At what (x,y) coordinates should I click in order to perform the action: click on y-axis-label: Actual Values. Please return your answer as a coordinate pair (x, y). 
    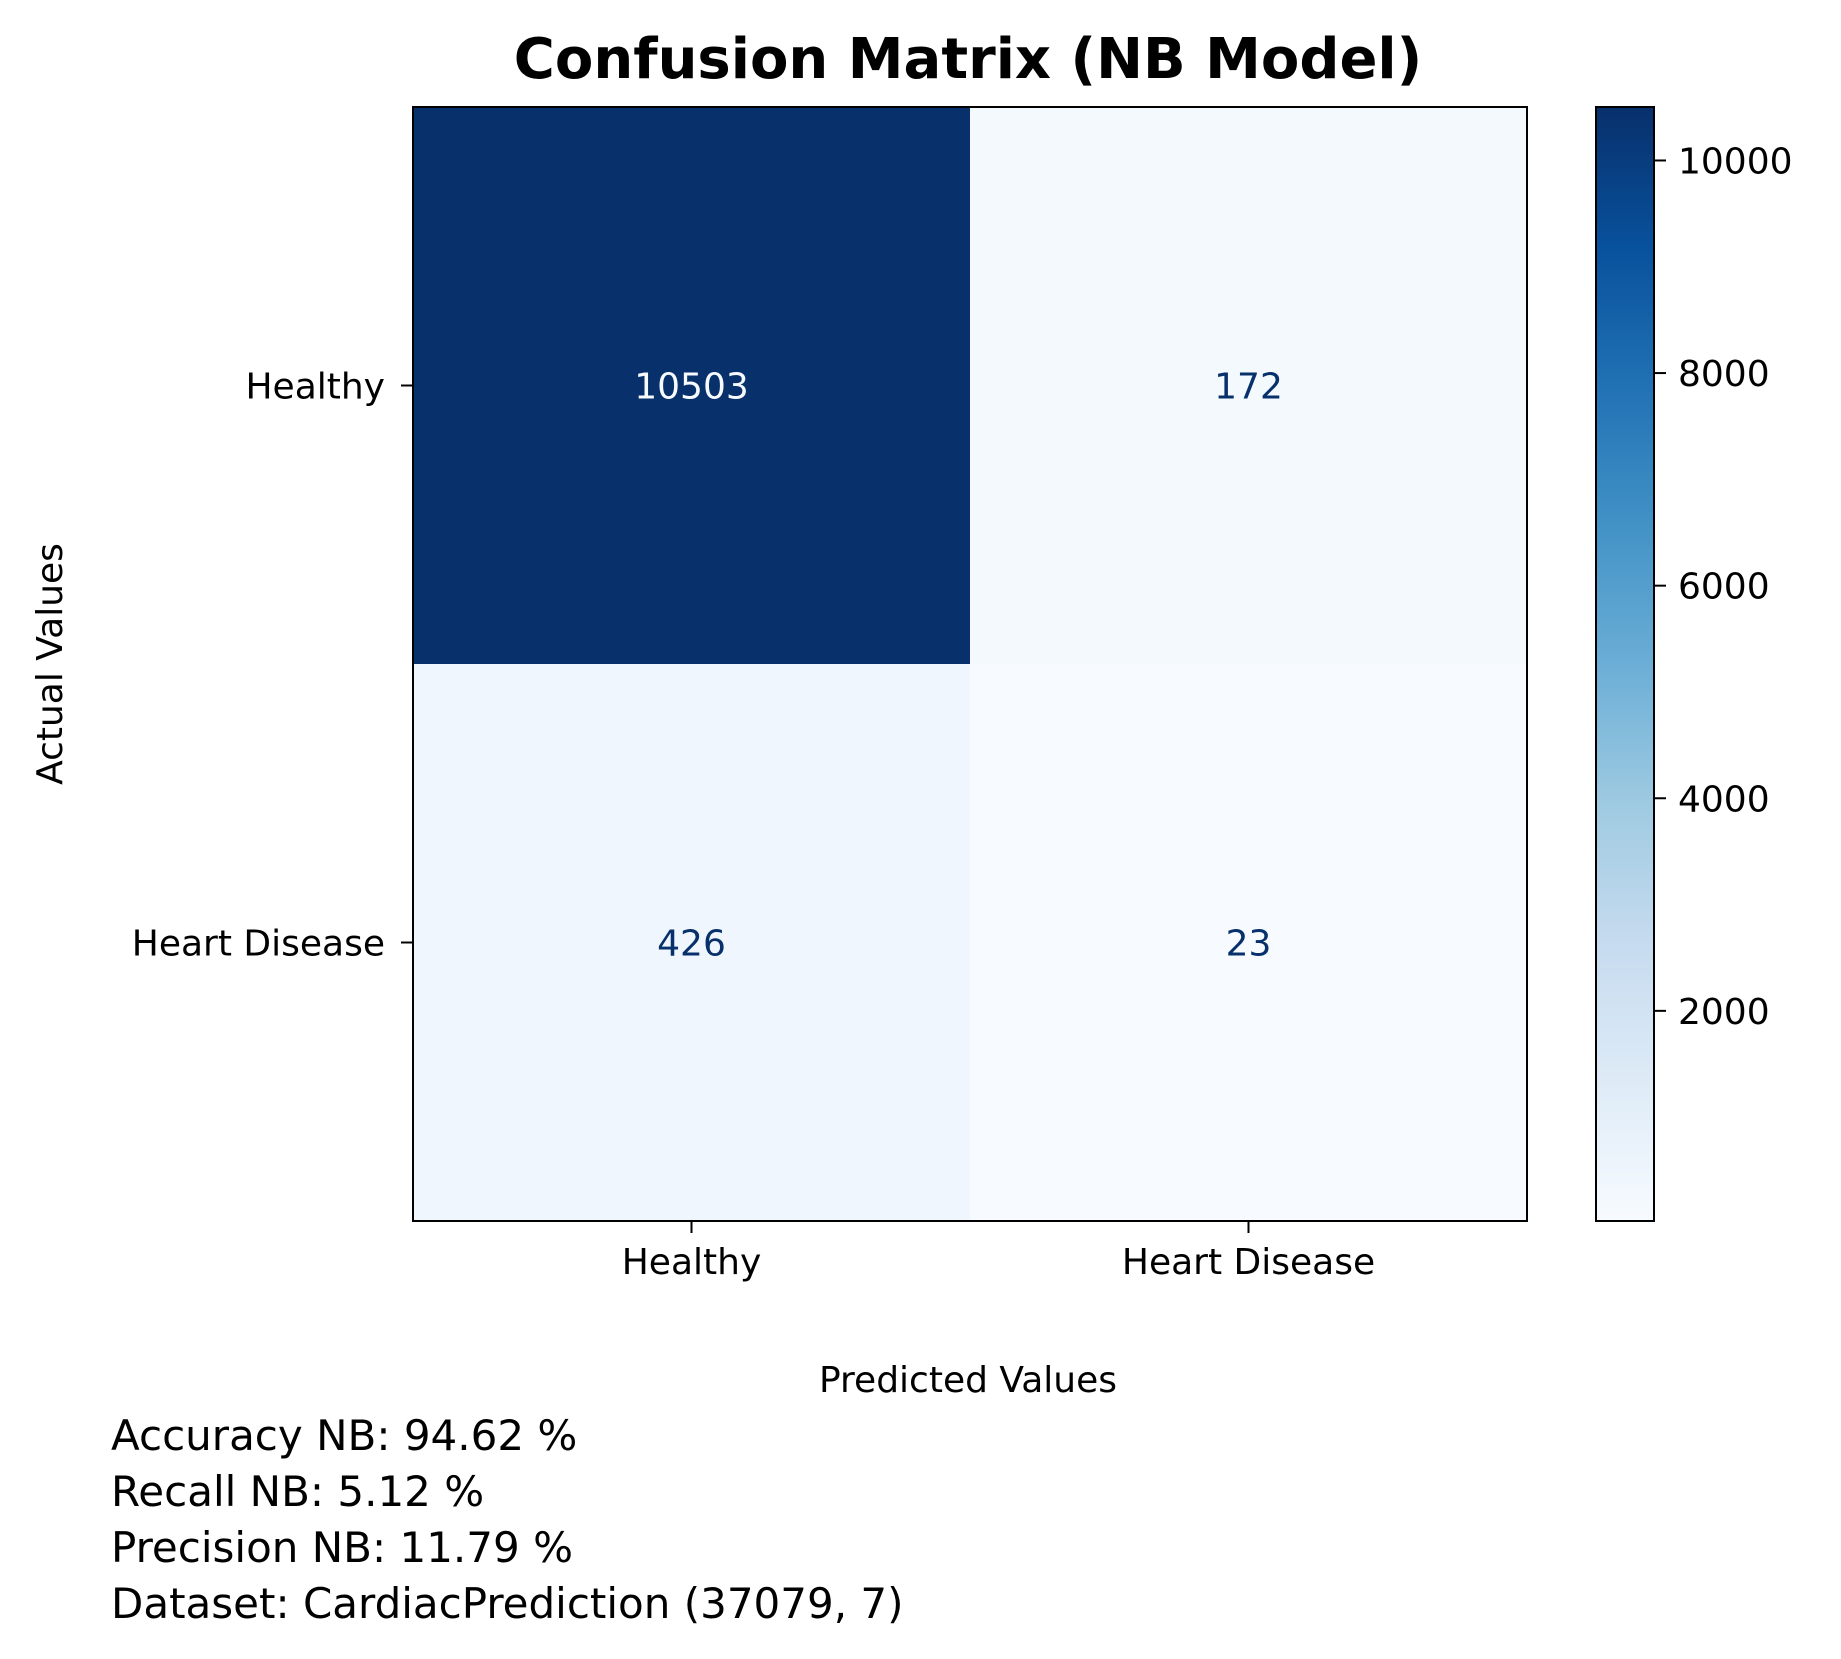
    Looking at the image, I should click on (50, 664).